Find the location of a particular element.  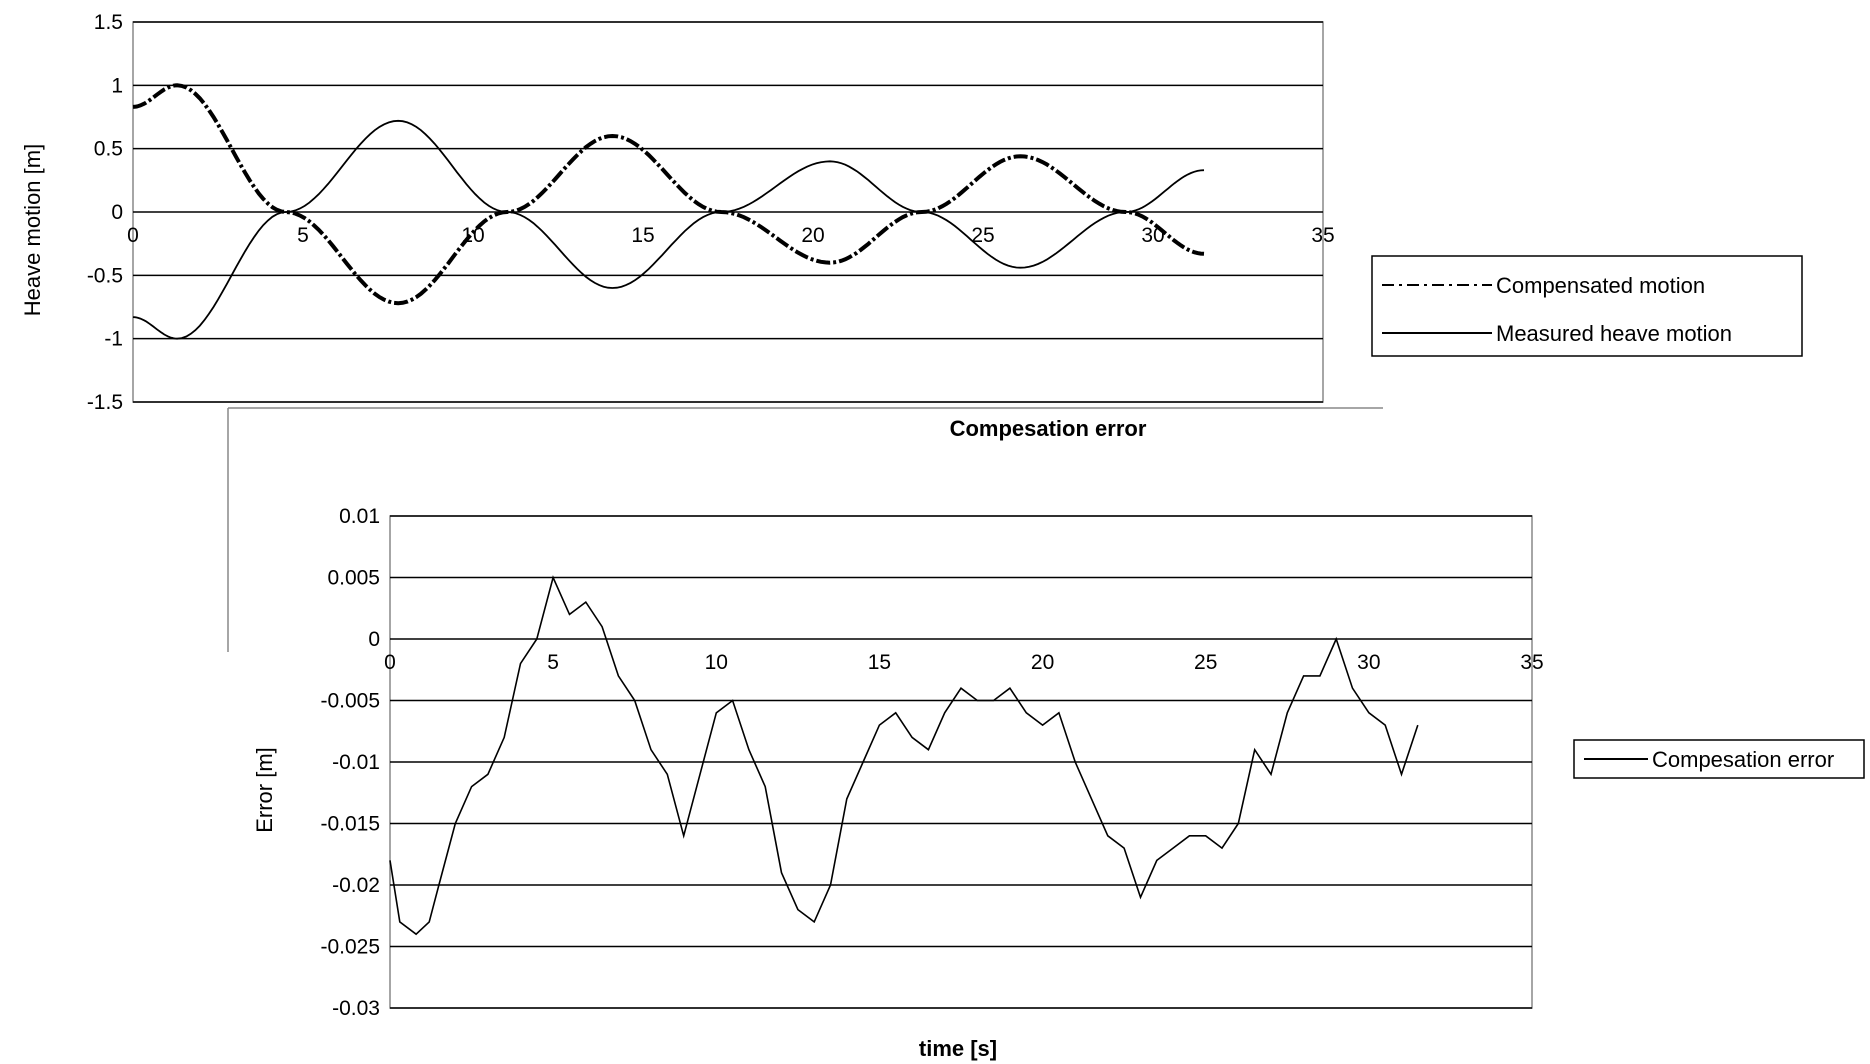

legend-2: Compesation error is located at coordinates (1719, 759).